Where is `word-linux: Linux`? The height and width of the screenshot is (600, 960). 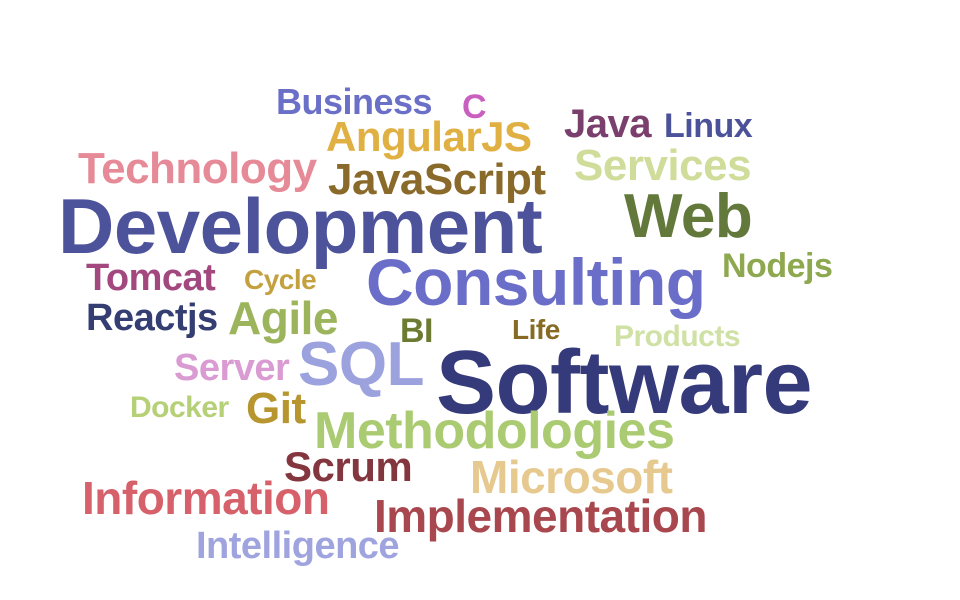 word-linux: Linux is located at coordinates (708, 126).